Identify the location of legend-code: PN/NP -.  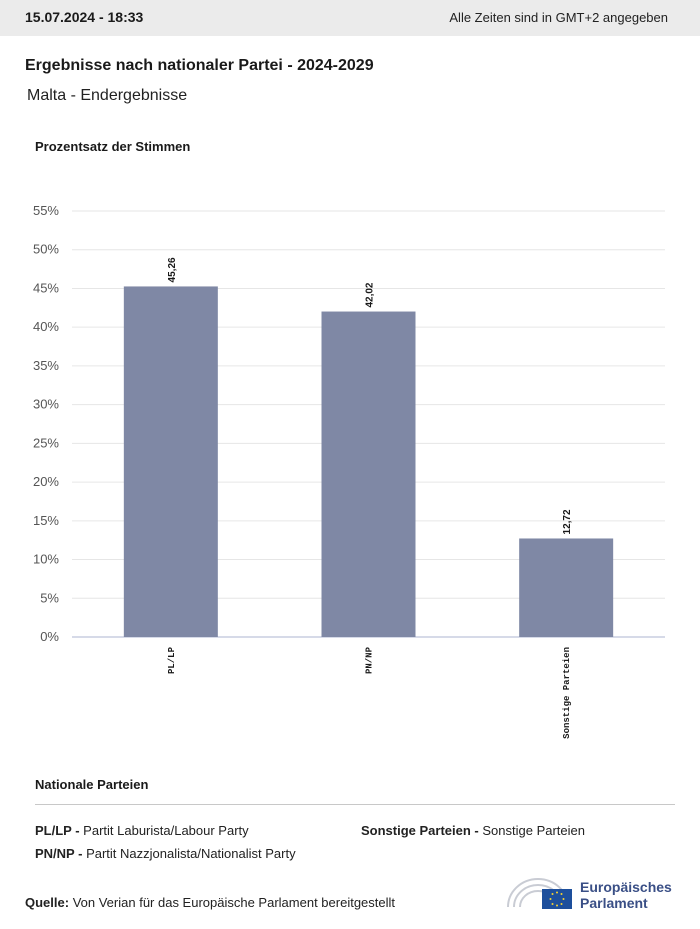
(59, 853).